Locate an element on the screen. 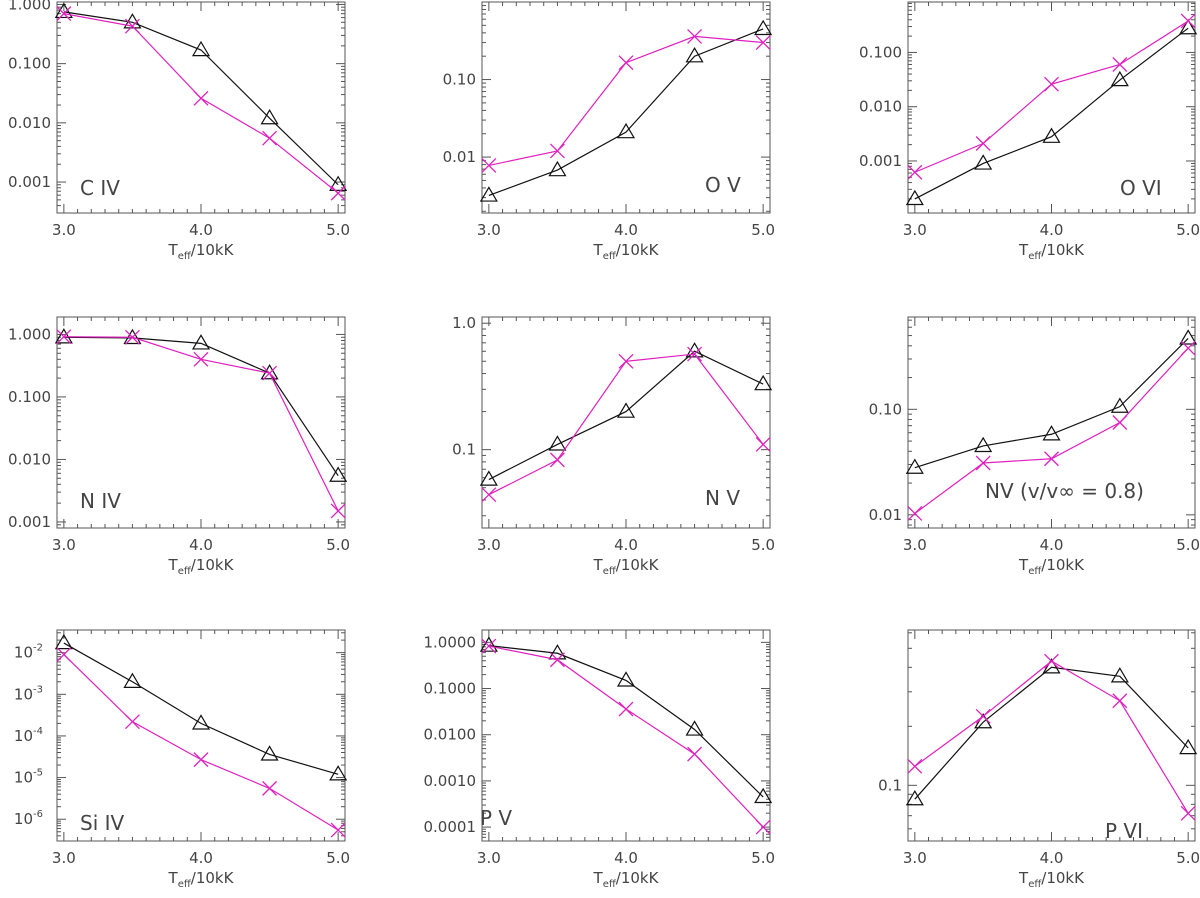 The height and width of the screenshot is (898, 1200). y-tick-label: 0.1000 is located at coordinates (450, 689).